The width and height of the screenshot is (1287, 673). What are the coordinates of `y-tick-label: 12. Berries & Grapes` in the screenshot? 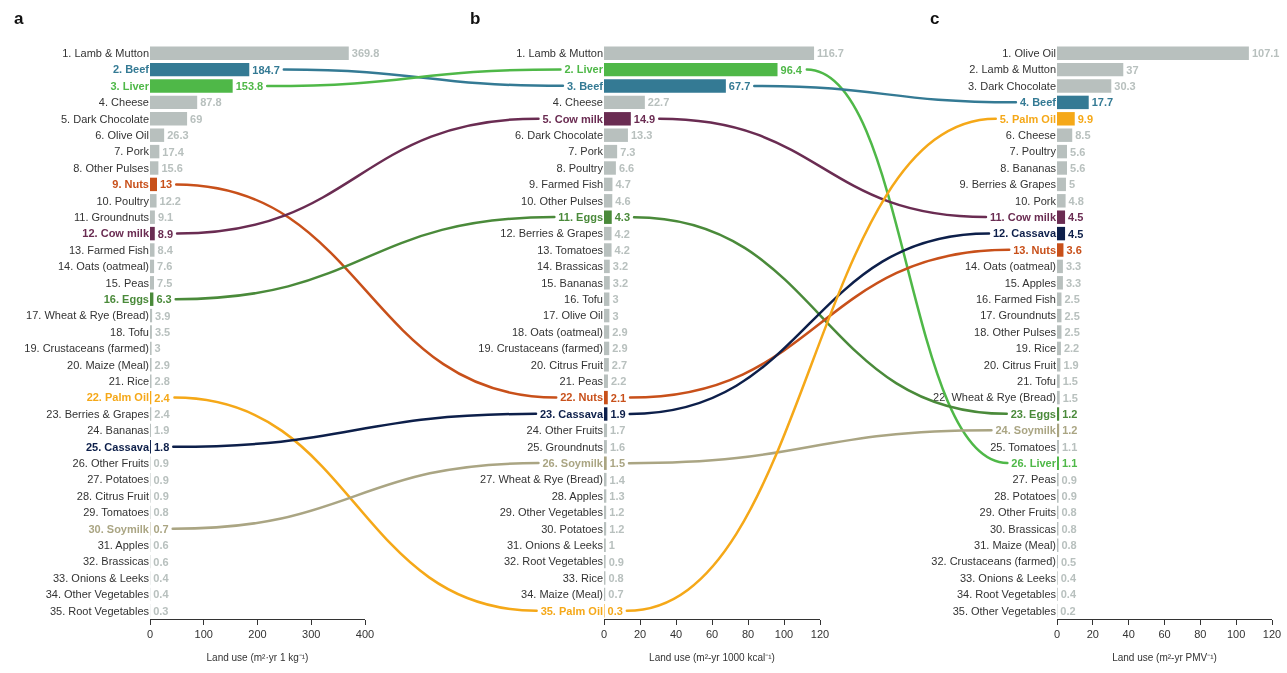 It's located at (552, 233).